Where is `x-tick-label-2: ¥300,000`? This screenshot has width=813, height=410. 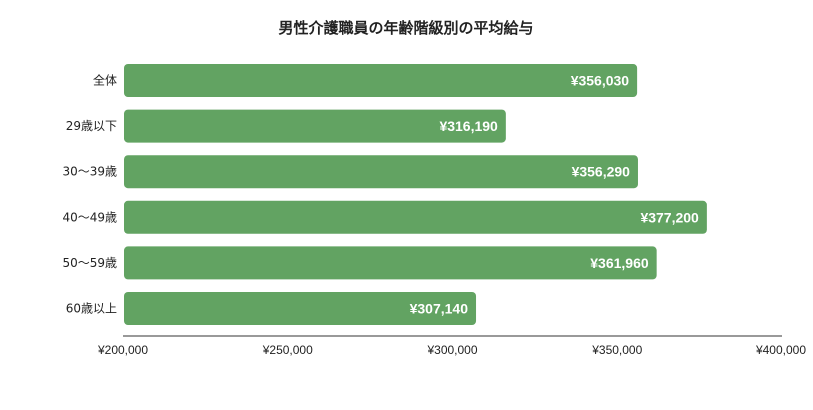
x-tick-label-2: ¥300,000 is located at coordinates (451, 350).